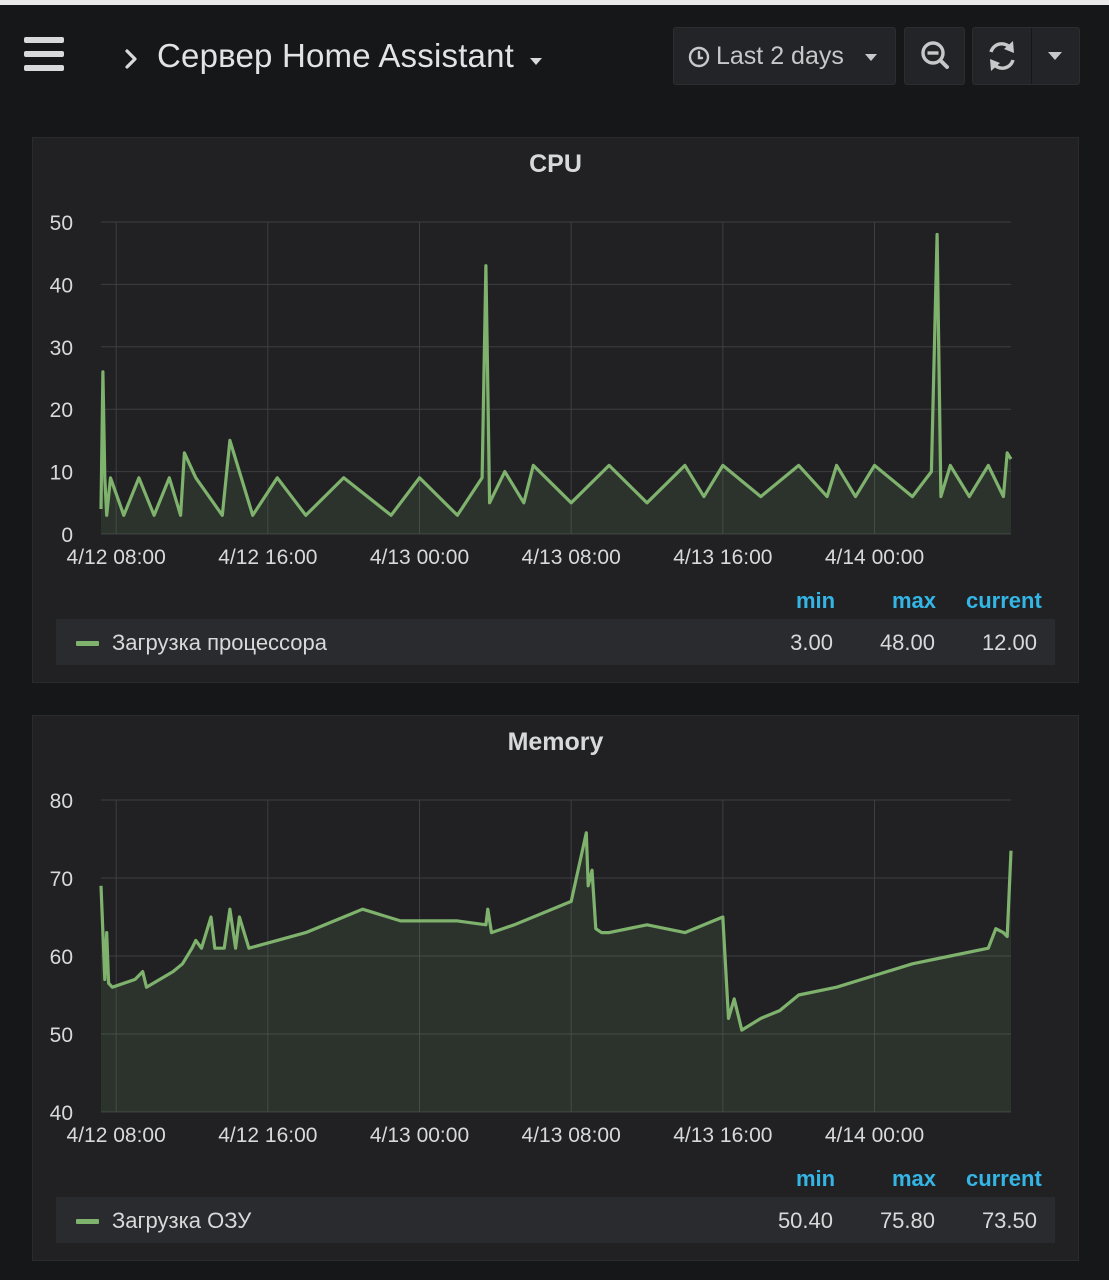  What do you see at coordinates (780, 56) in the screenshot?
I see `time-range-label: Last 2 days` at bounding box center [780, 56].